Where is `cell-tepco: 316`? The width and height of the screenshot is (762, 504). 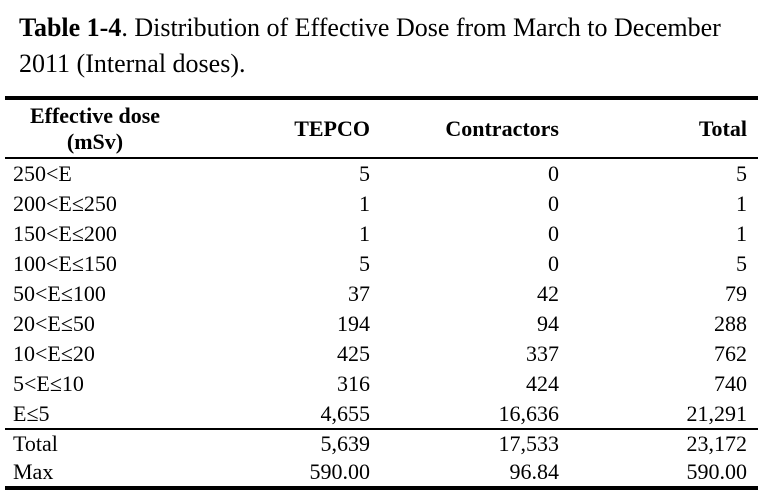 cell-tepco: 316 is located at coordinates (353, 383).